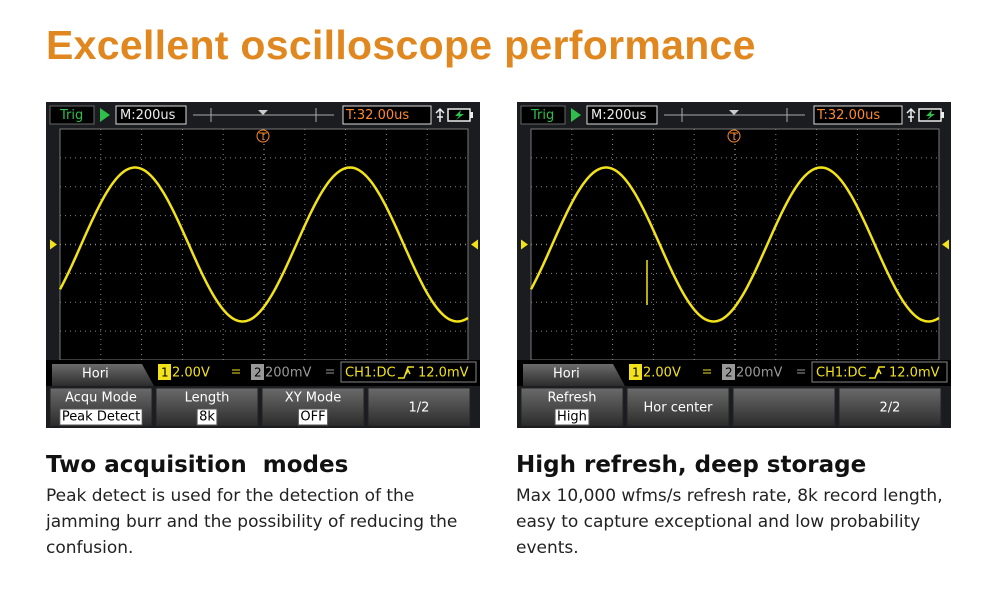 The image size is (1000, 603). I want to click on softkey-value: OFF, so click(312, 417).